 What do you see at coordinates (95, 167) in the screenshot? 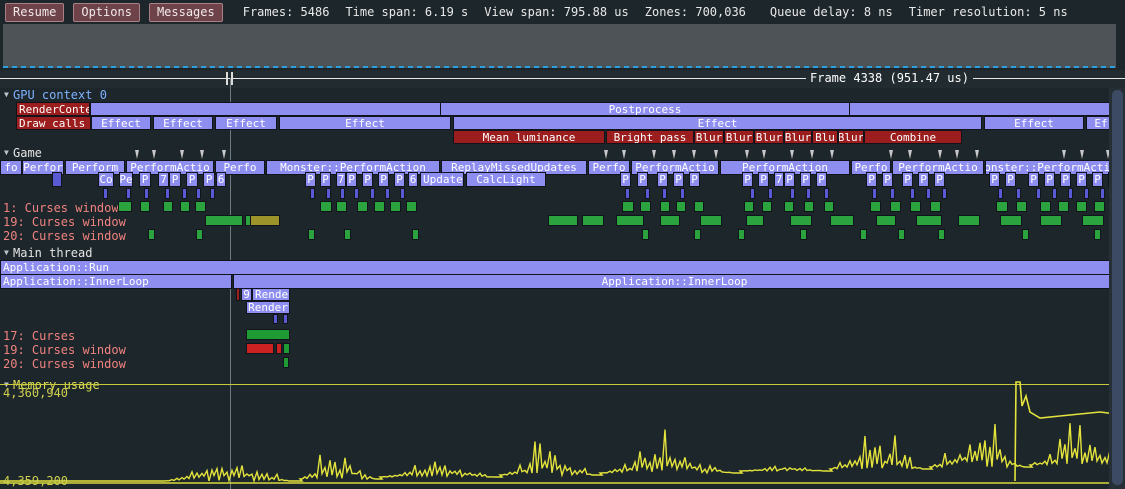
I see `timeline-zone: Perform` at bounding box center [95, 167].